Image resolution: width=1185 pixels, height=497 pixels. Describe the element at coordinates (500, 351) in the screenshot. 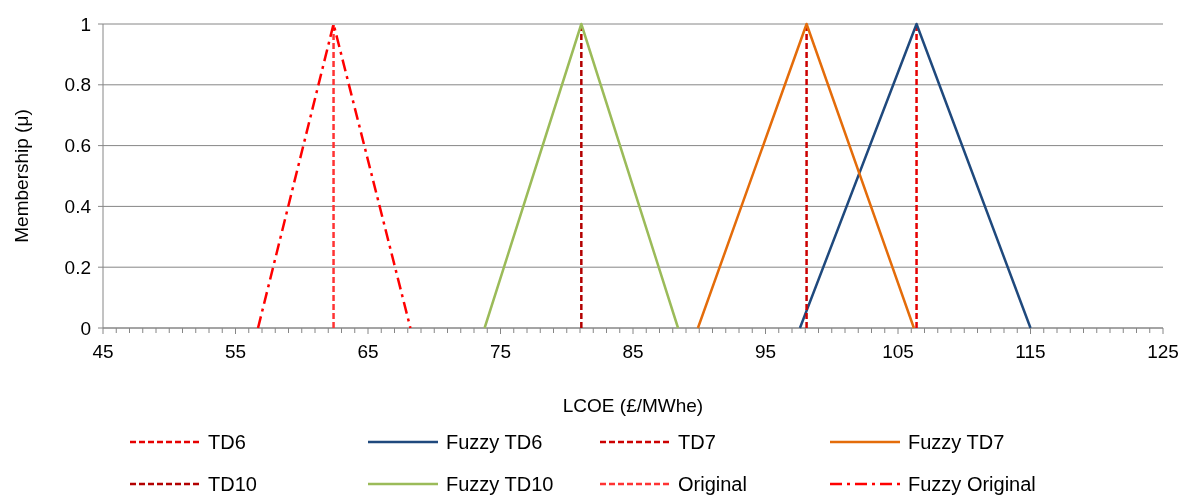

I see `x-tick-label: 75` at that location.